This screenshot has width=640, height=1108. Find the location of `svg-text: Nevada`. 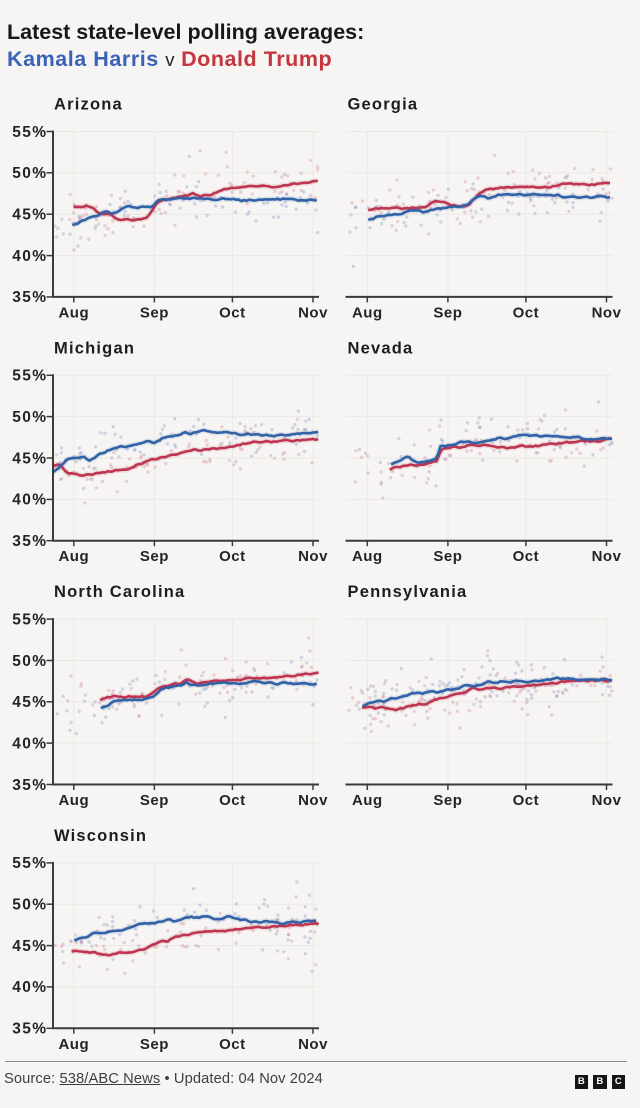

svg-text: Nevada is located at coordinates (381, 348).